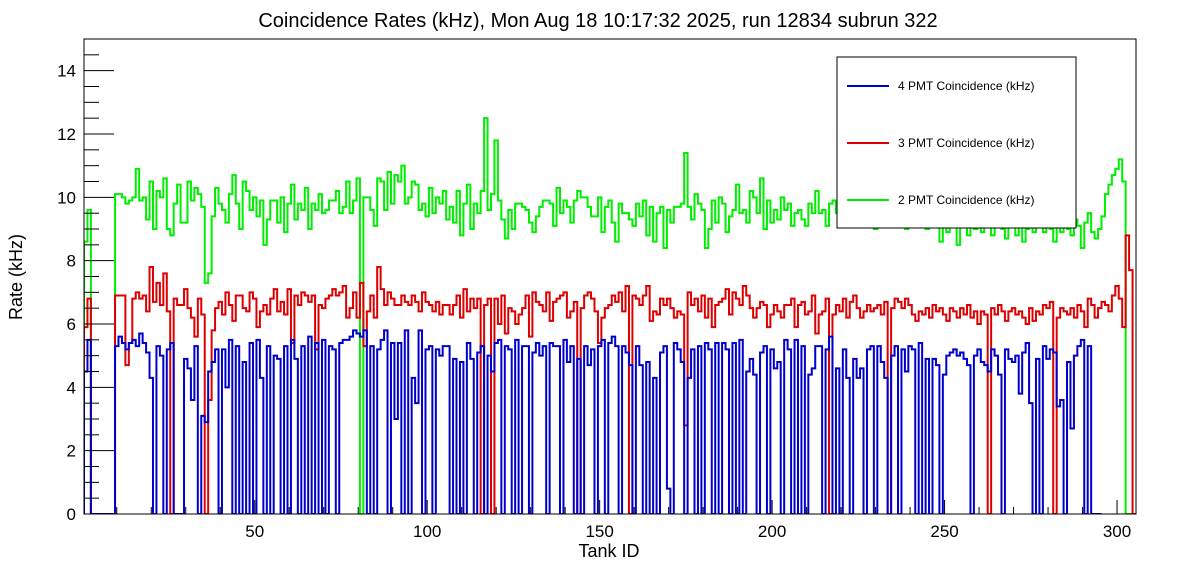  I want to click on y-tick-label: 8, so click(71, 261).